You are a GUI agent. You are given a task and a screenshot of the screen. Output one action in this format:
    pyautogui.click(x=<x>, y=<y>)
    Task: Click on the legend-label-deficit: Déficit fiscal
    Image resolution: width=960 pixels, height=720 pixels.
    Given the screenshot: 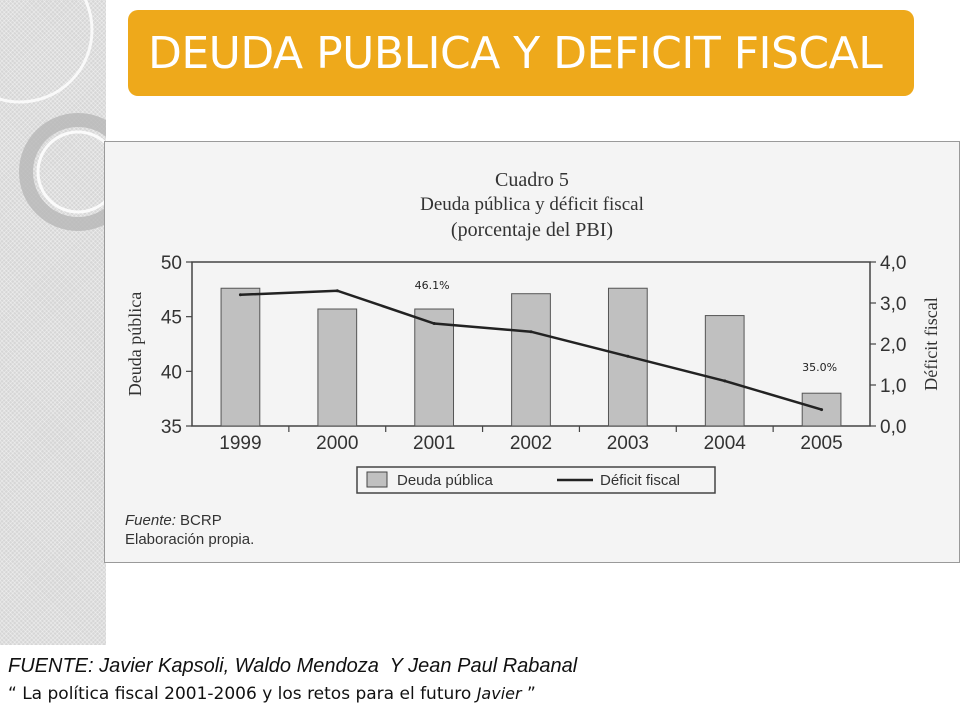 What is the action you would take?
    pyautogui.click(x=640, y=480)
    